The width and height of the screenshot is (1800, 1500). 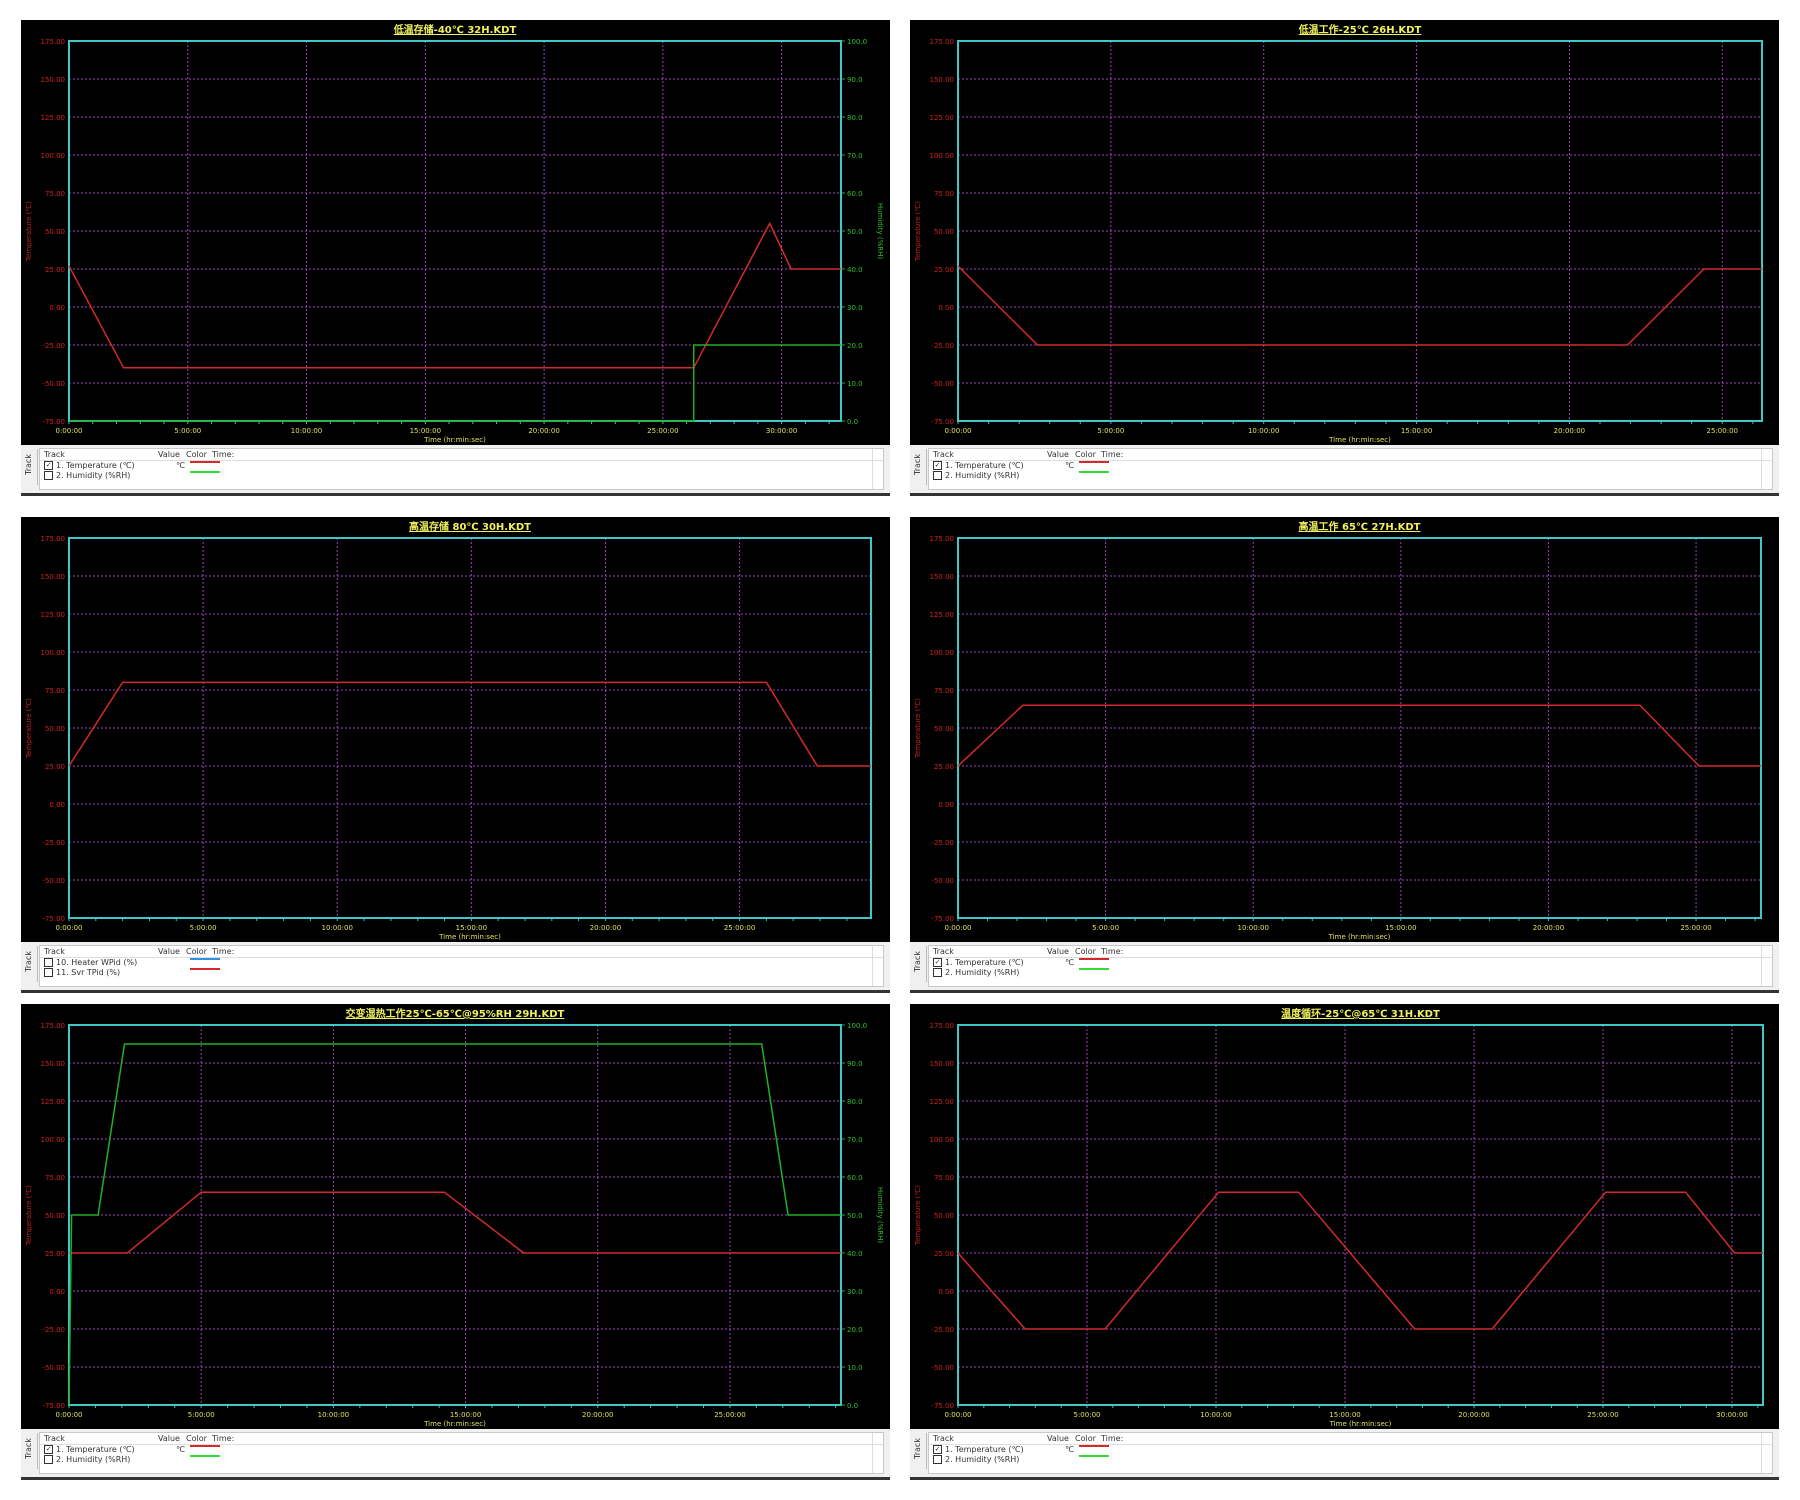 I want to click on y-tick-label: -75.00, so click(x=942, y=422).